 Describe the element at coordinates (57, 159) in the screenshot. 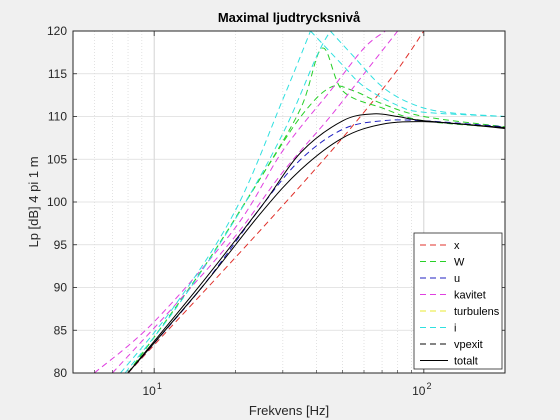

I see `y-tick-label: 105` at that location.